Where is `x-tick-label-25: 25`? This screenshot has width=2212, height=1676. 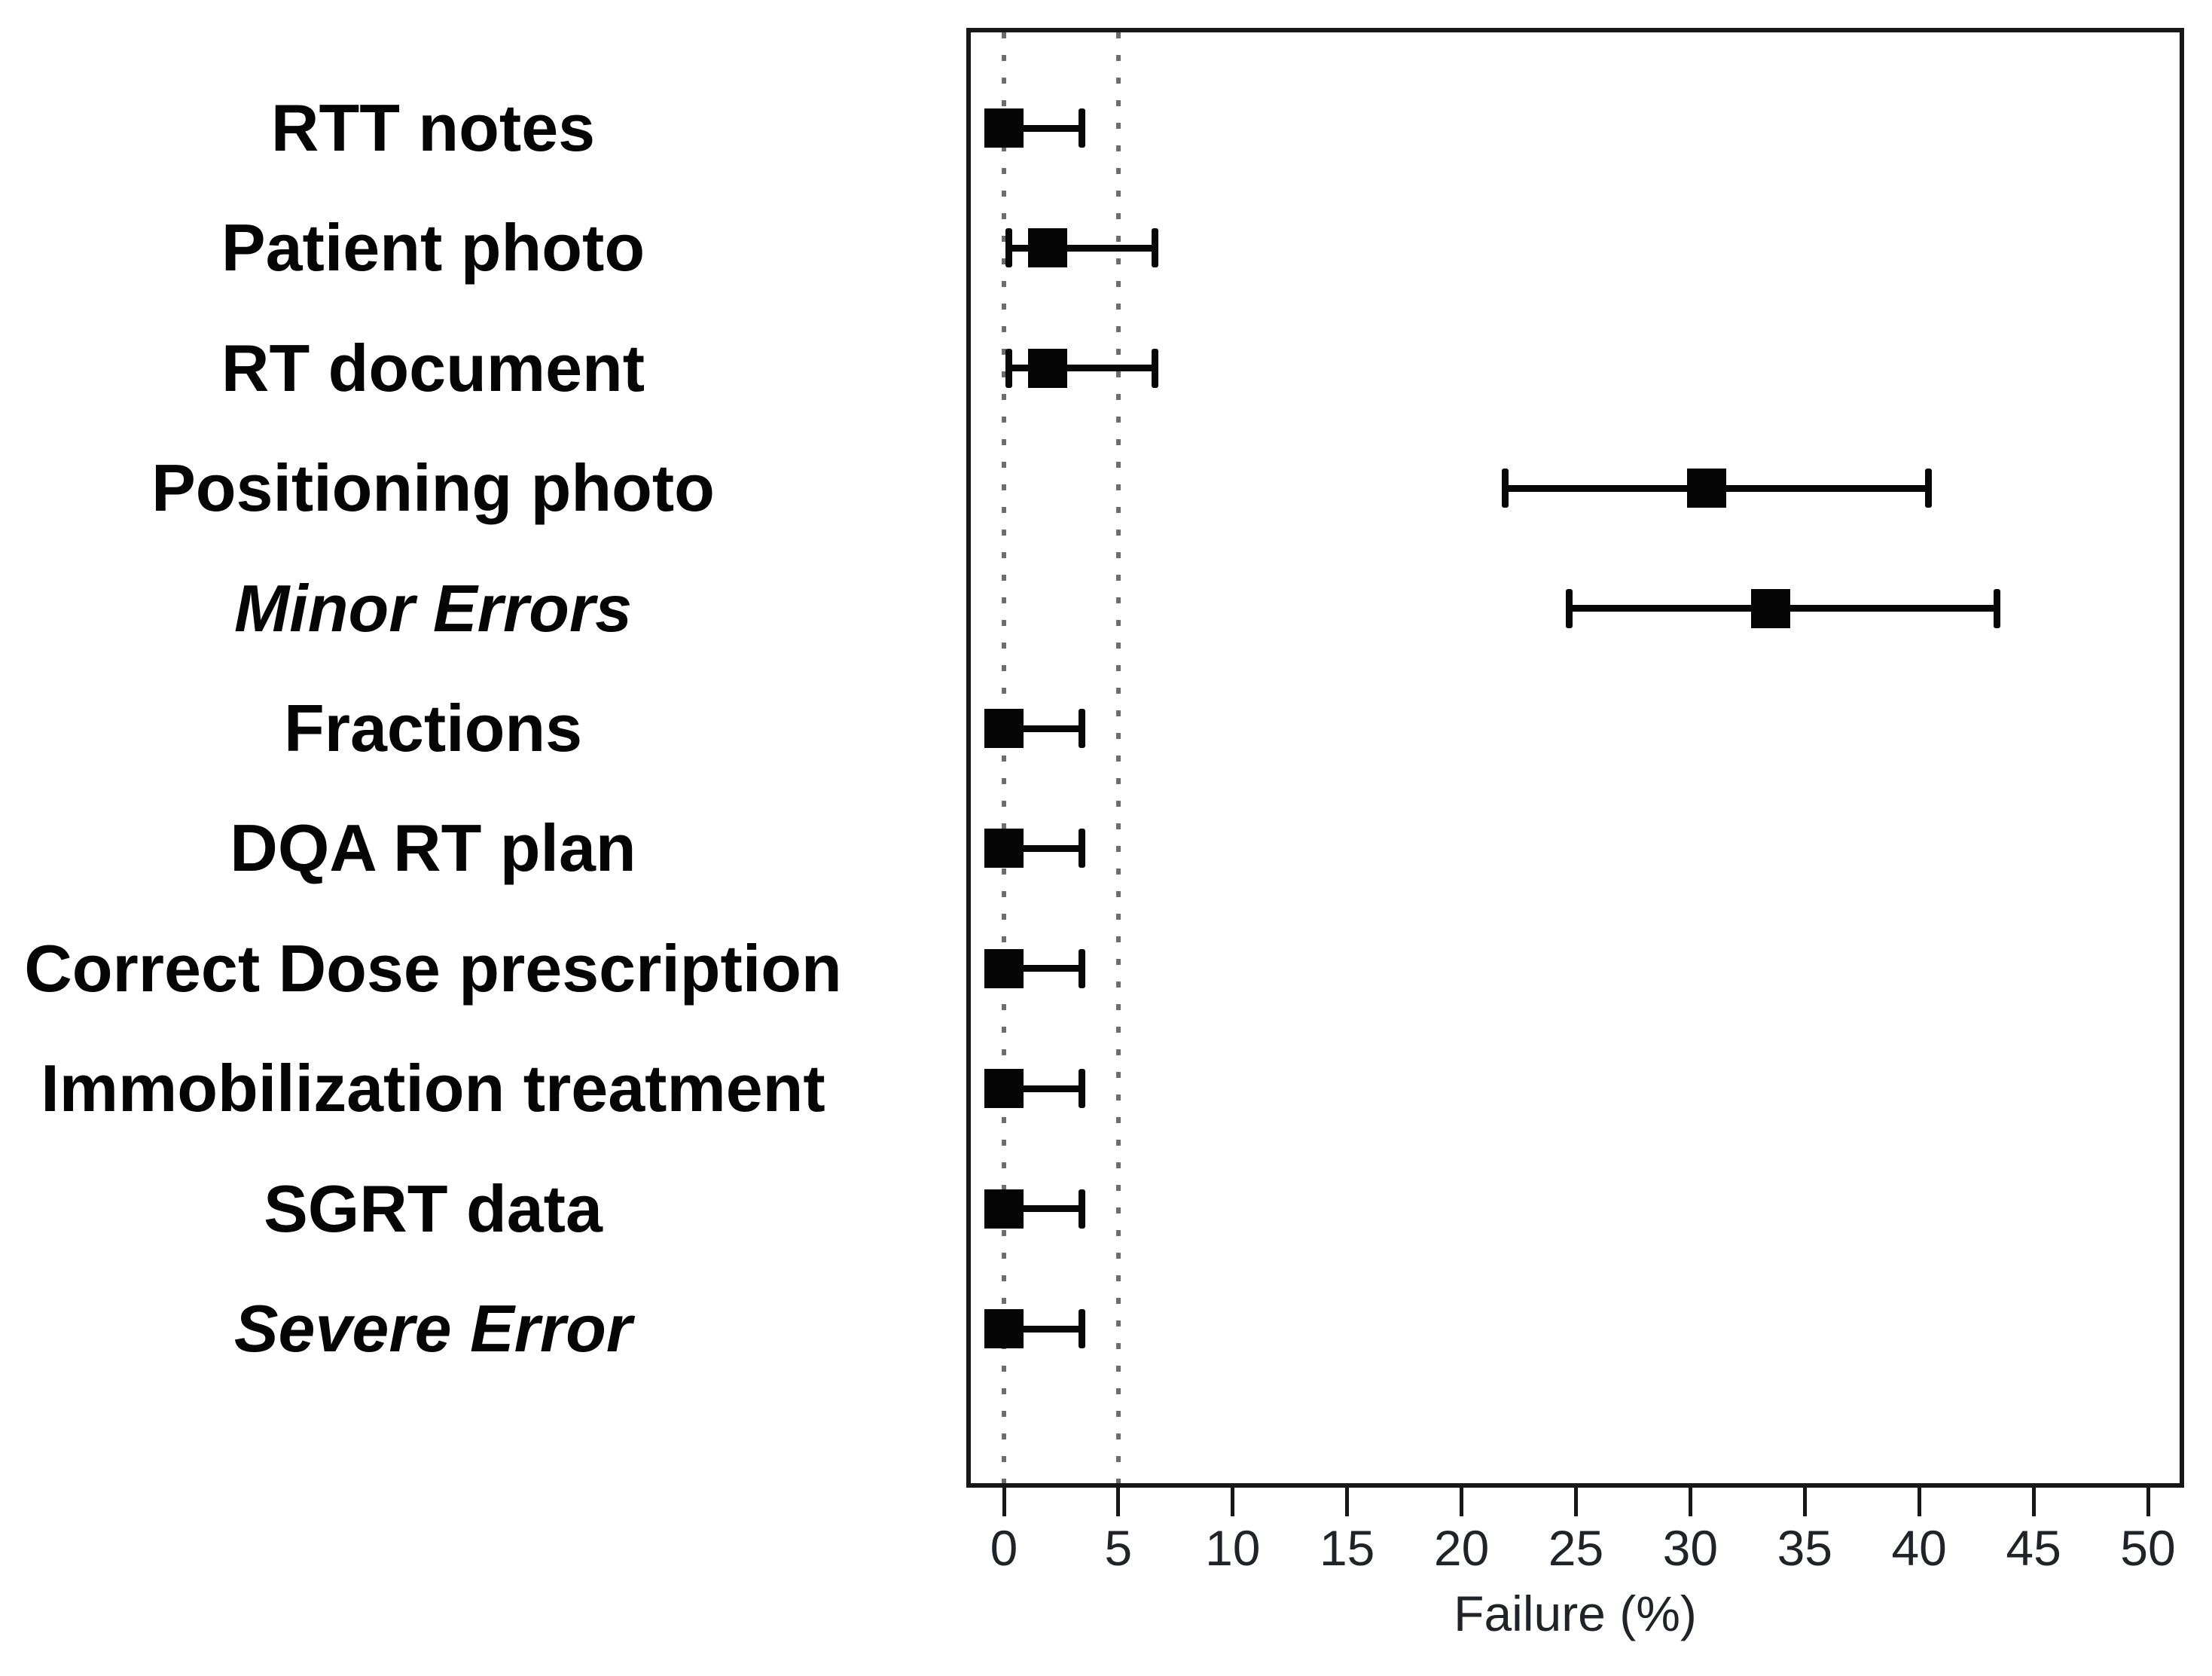 x-tick-label-25: 25 is located at coordinates (1576, 1548).